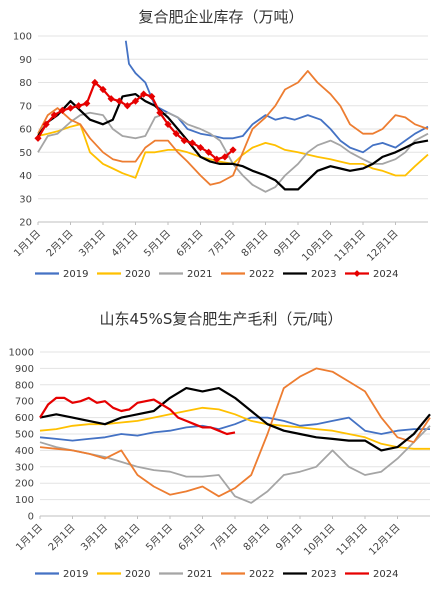 The width and height of the screenshot is (443, 600). I want to click on x-tick-label: 3月1日, so click(94, 538).